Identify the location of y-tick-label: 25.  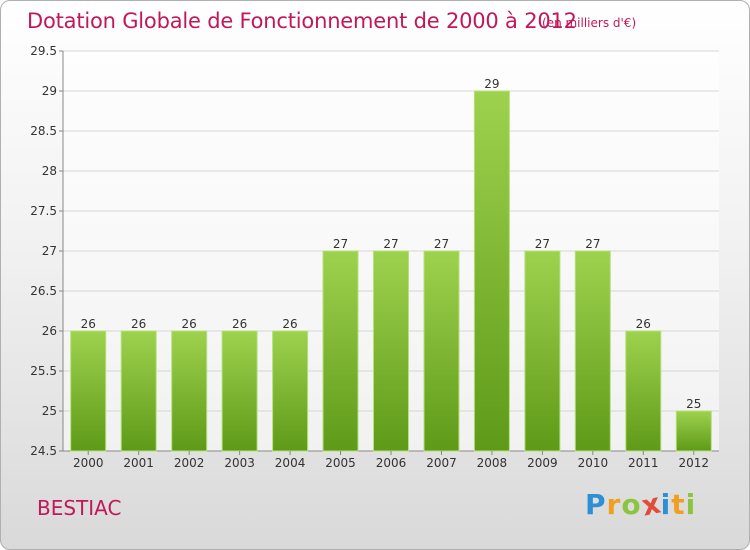
(49, 411).